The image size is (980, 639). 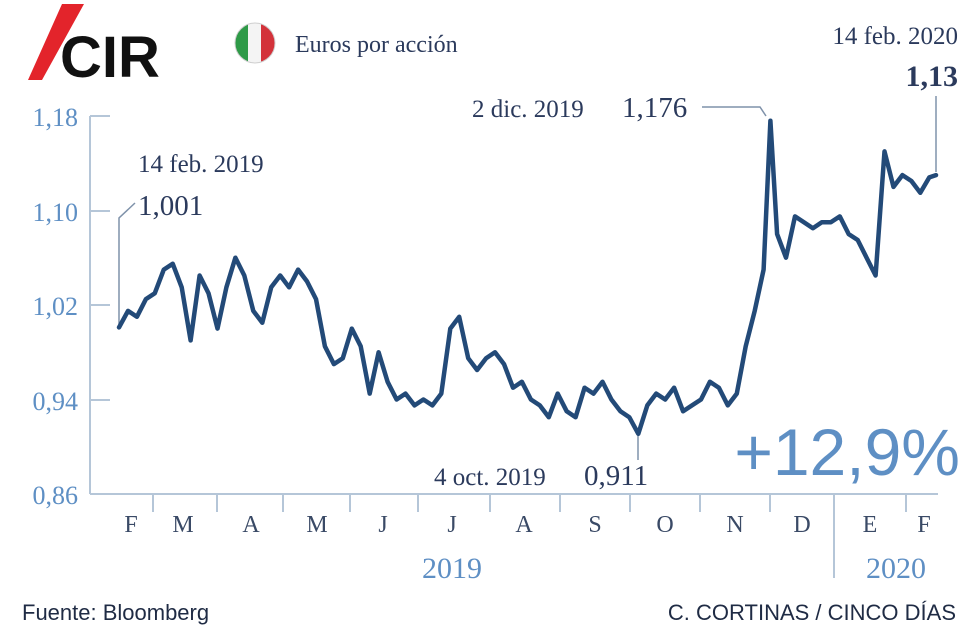 What do you see at coordinates (452, 568) in the screenshot?
I see `year-label-2019: 2019` at bounding box center [452, 568].